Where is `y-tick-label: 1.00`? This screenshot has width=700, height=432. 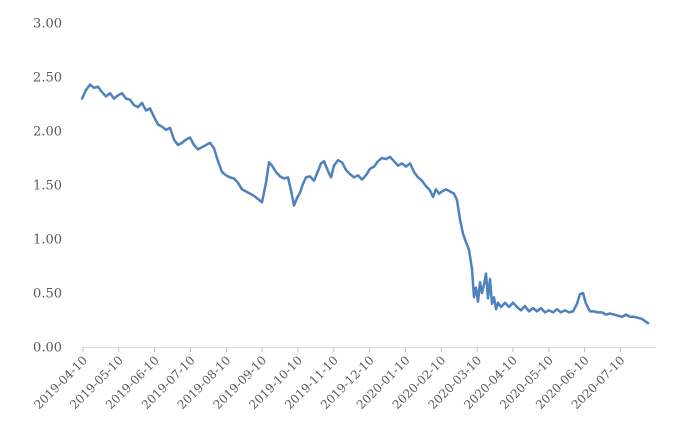
y-tick-label: 1.00 is located at coordinates (47, 240).